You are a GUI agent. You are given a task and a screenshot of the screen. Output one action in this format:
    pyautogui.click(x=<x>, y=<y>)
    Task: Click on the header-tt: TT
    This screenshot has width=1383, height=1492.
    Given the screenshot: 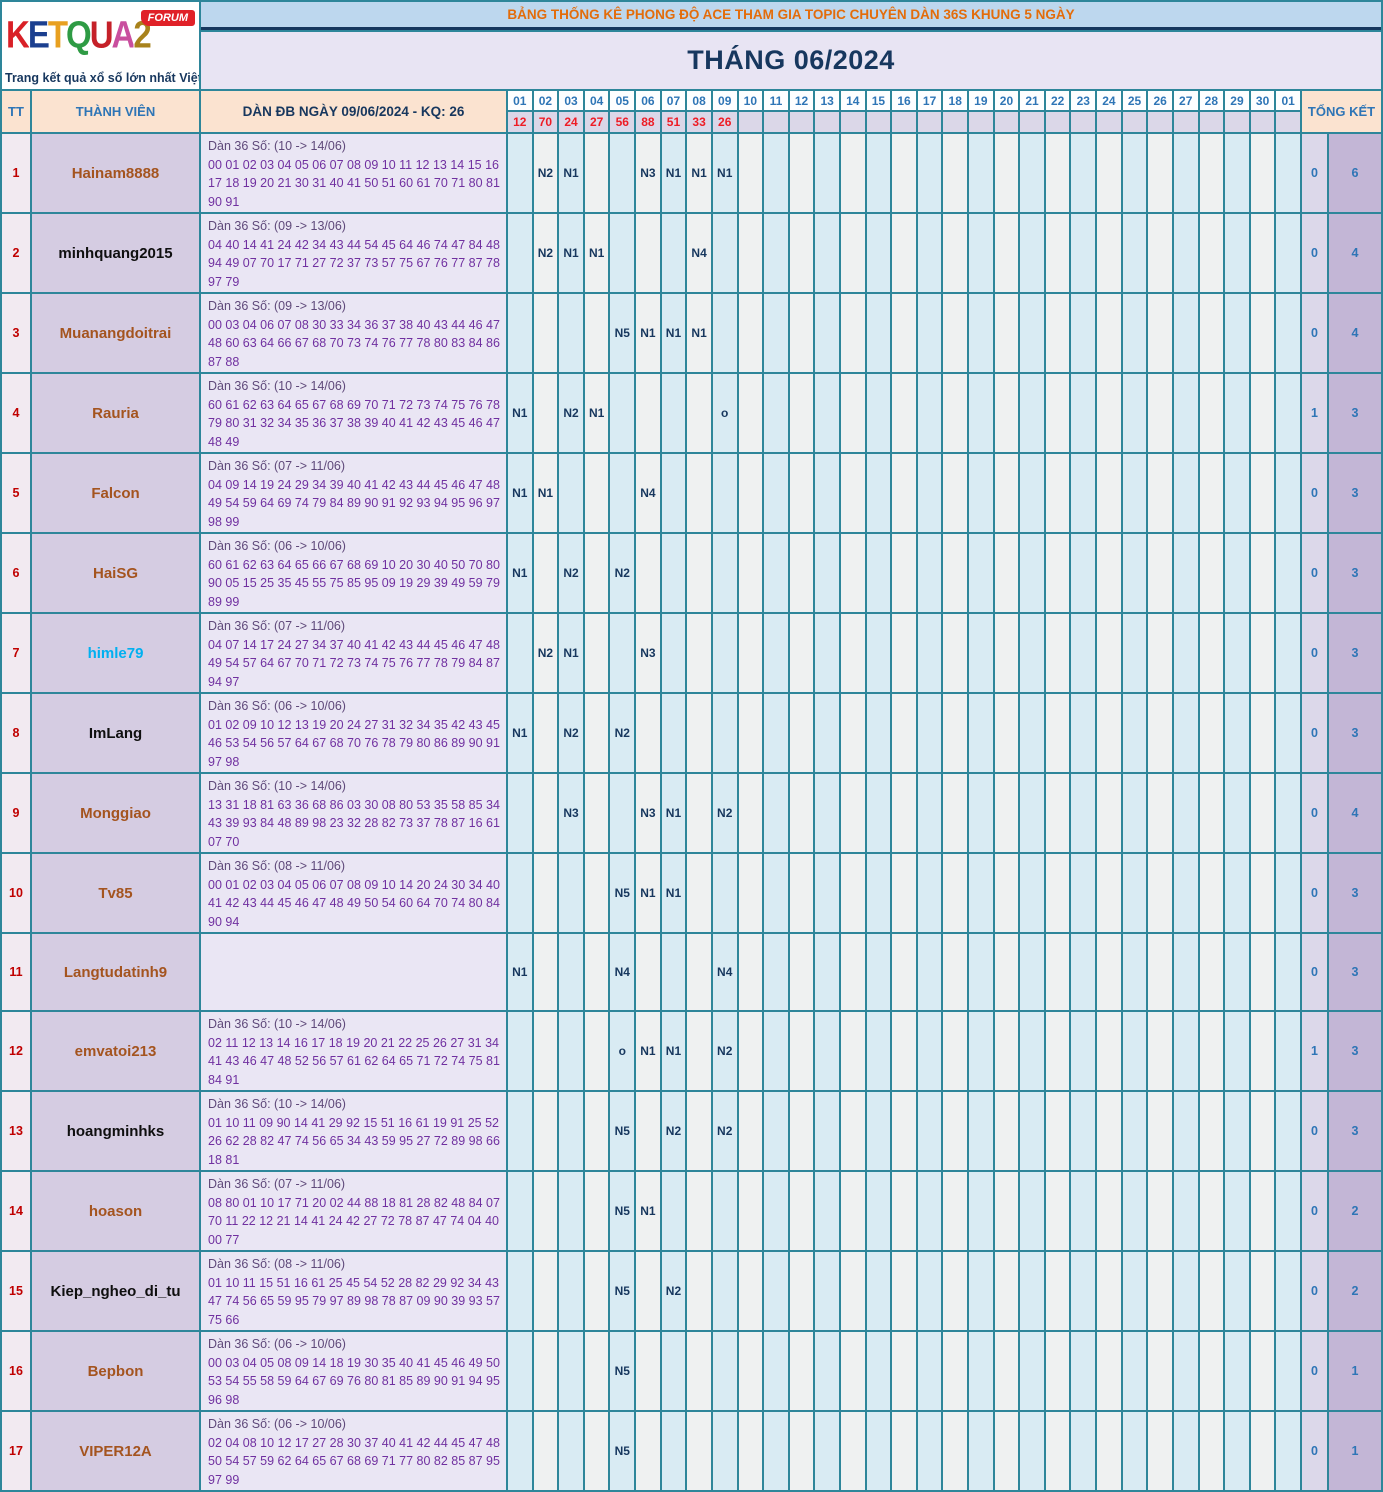 What is the action you would take?
    pyautogui.click(x=16, y=111)
    